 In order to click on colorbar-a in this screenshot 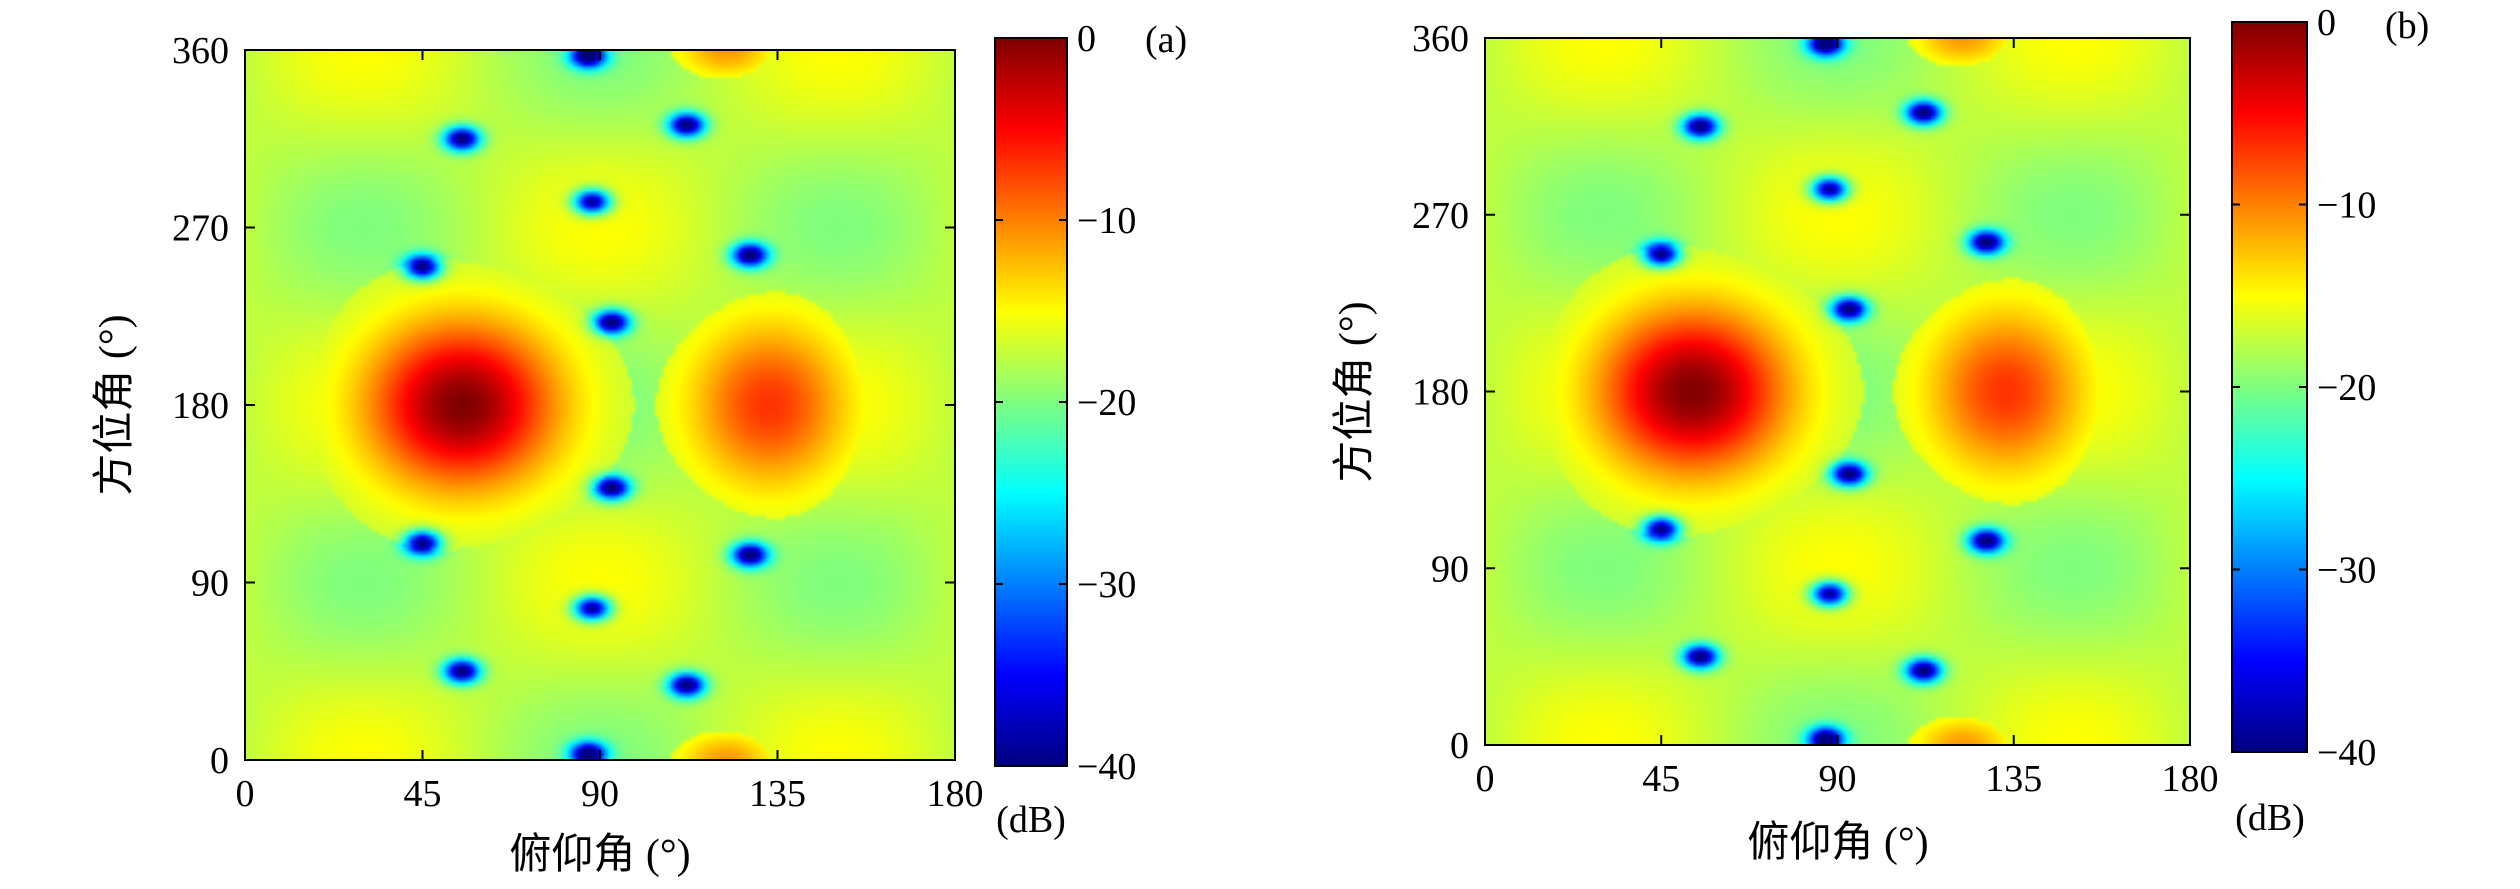, I will do `click(1031, 402)`.